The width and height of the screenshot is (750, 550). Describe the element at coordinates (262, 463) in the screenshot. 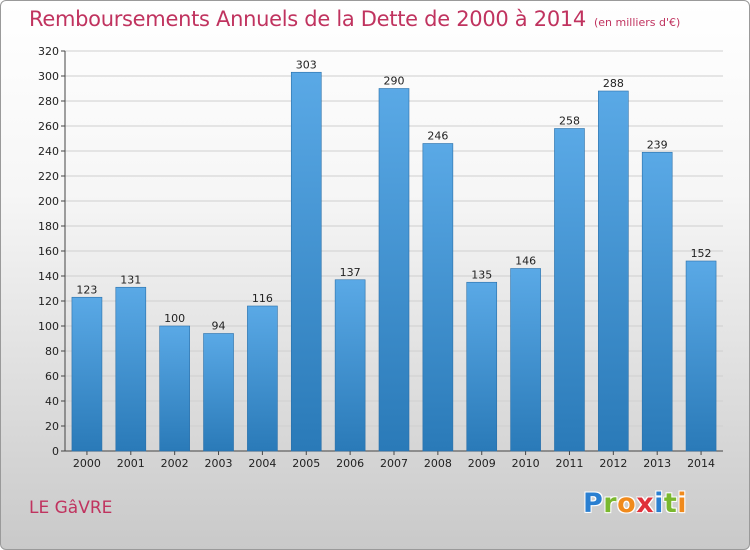

I see `x-tick-label: 2004` at that location.